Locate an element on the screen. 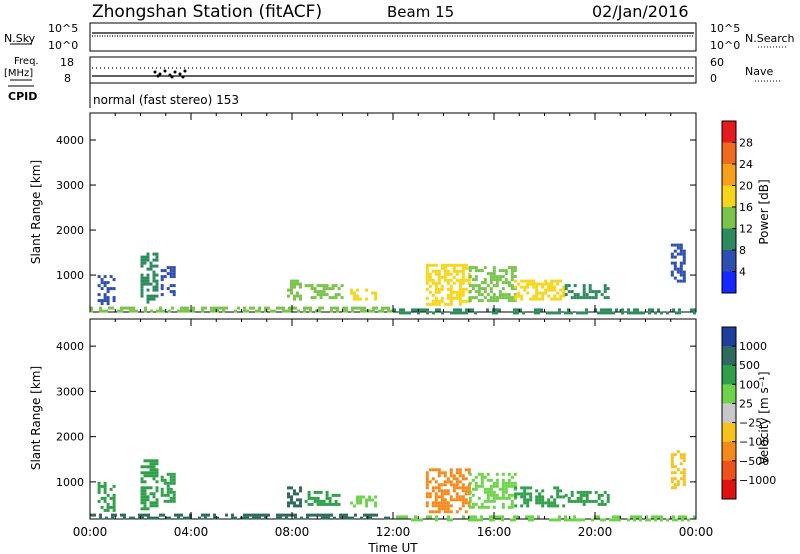 Image resolution: width=800 pixels, height=554 pixels. velocity-colorbar-label: Velocity [m s⁻¹] is located at coordinates (764, 417).